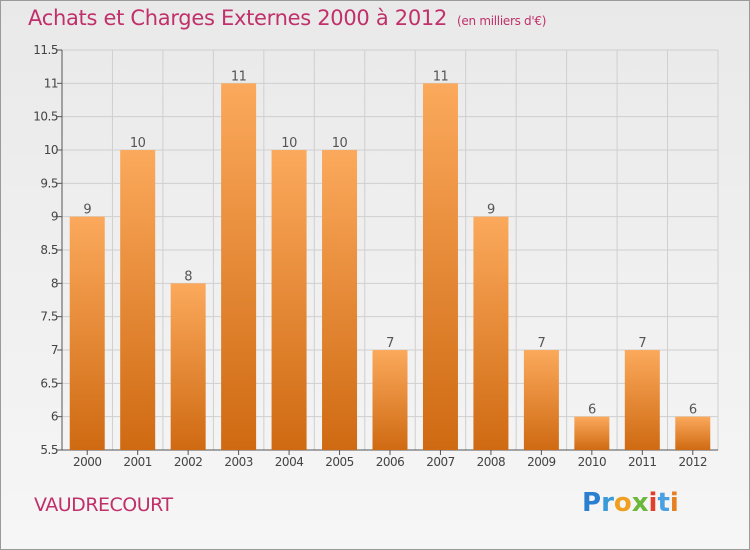 This screenshot has height=550, width=750. What do you see at coordinates (137, 462) in the screenshot?
I see `x-tick-label: 2001` at bounding box center [137, 462].